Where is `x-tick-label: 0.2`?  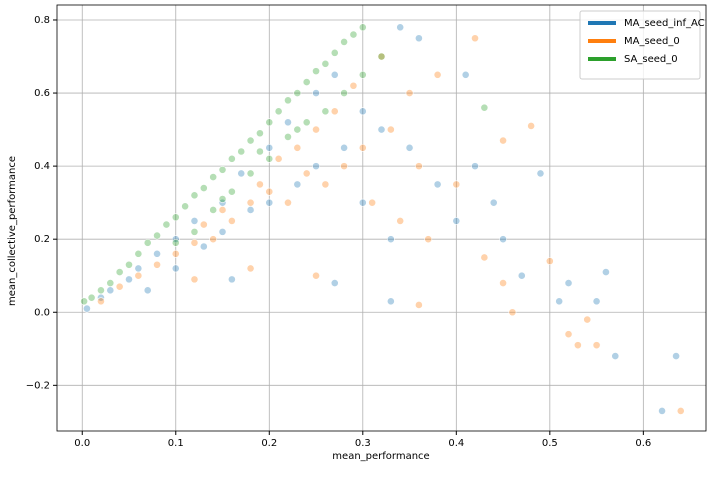 x-tick-label: 0.2 is located at coordinates (269, 443).